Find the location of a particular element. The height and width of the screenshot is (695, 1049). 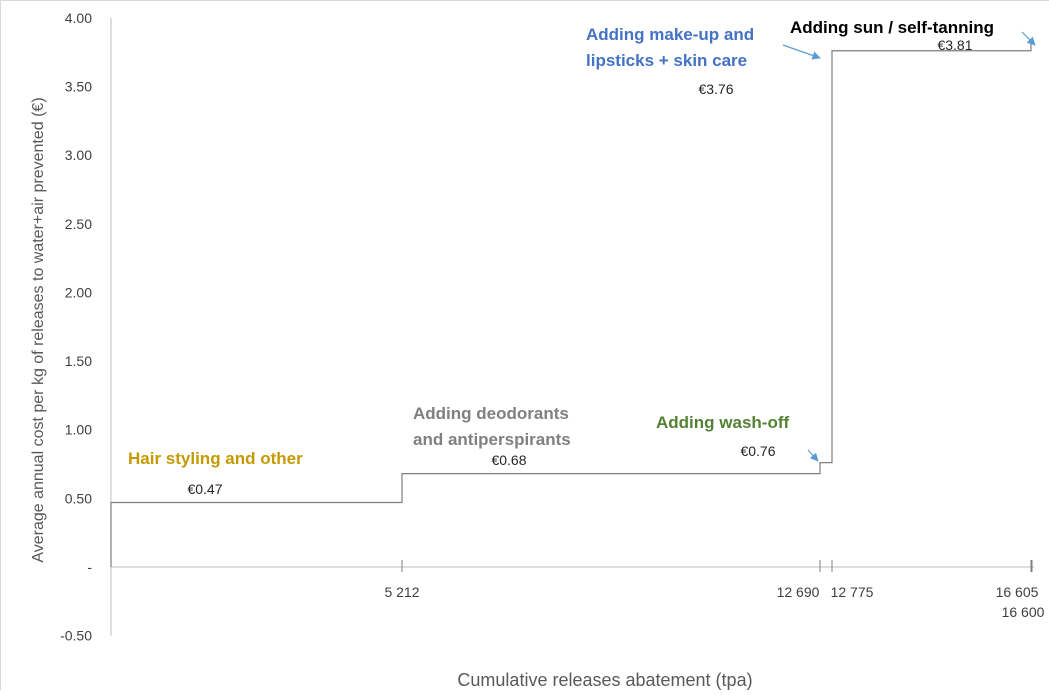

annotation-label: Adding sun / self-tanning is located at coordinates (892, 27).